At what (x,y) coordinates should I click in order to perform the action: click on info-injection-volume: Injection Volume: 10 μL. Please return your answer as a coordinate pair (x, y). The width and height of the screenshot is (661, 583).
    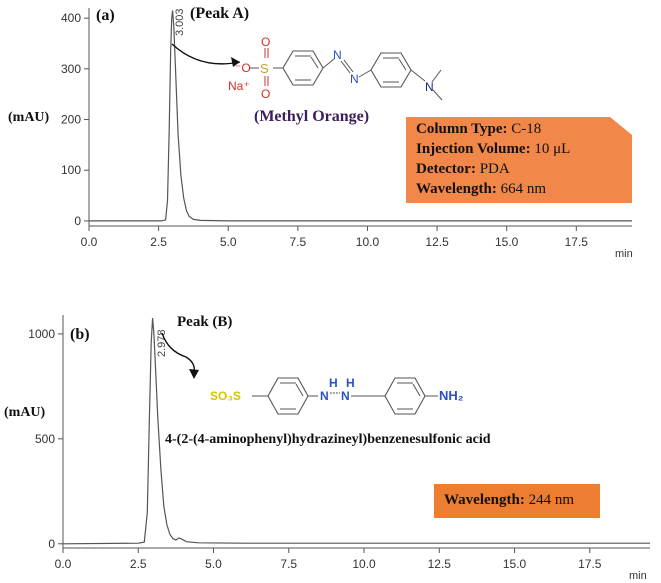
    Looking at the image, I should click on (493, 149).